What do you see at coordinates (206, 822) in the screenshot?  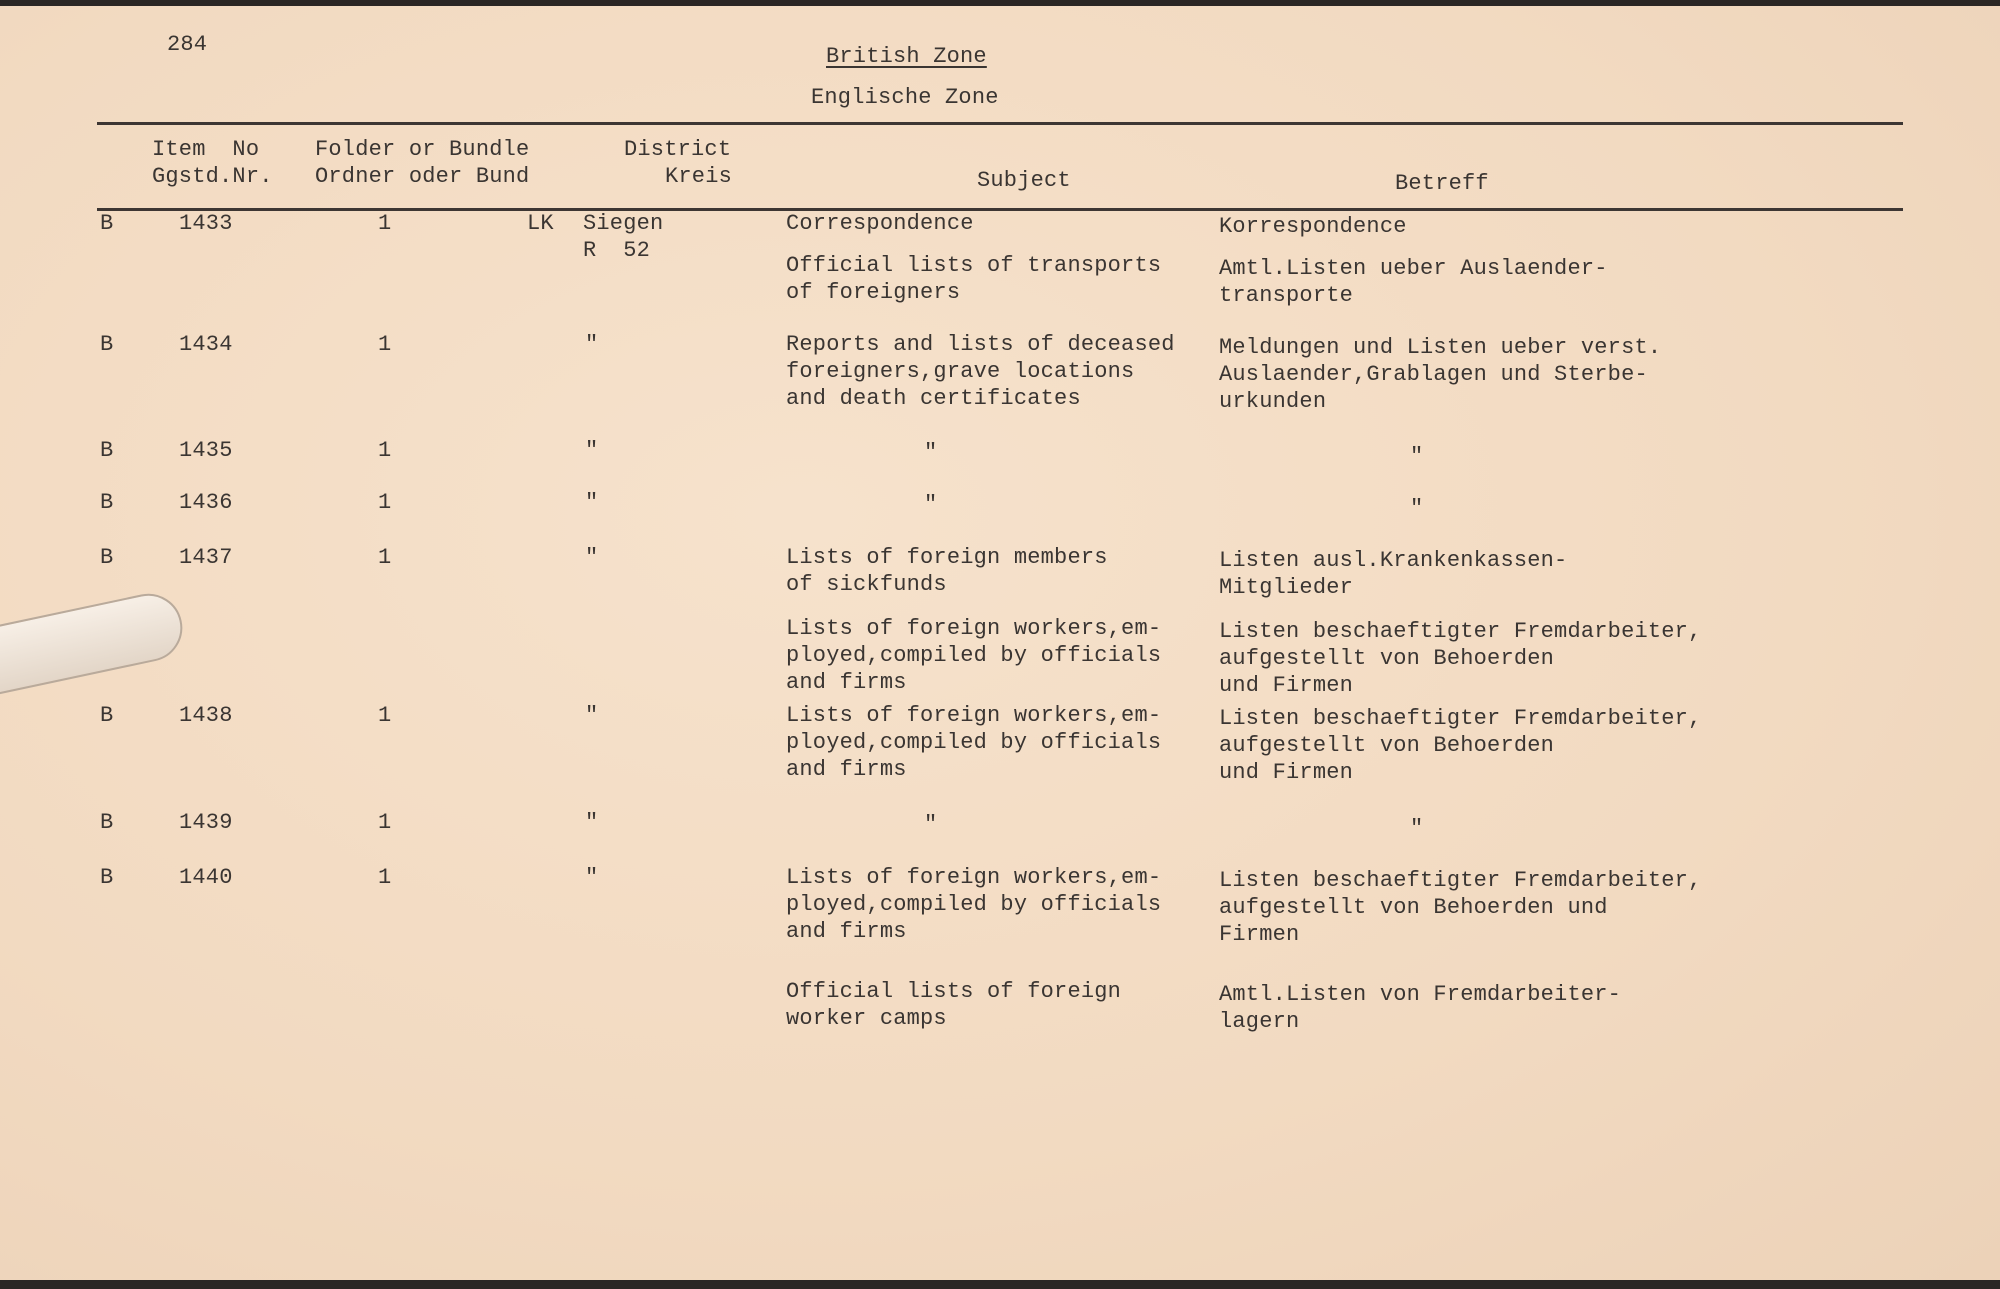 I see `item-number: 1439` at bounding box center [206, 822].